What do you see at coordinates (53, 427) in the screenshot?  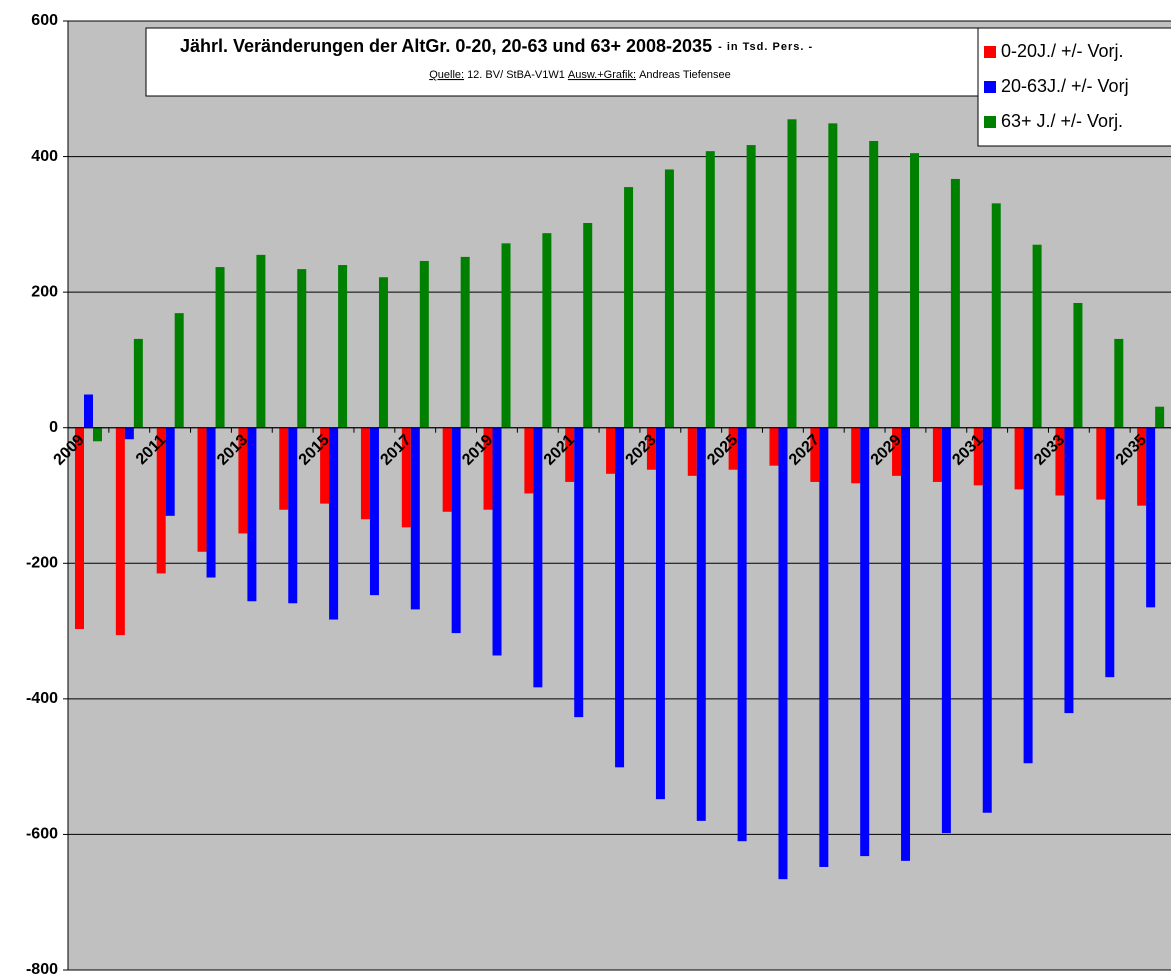 I see `y-tick-label: 0` at bounding box center [53, 427].